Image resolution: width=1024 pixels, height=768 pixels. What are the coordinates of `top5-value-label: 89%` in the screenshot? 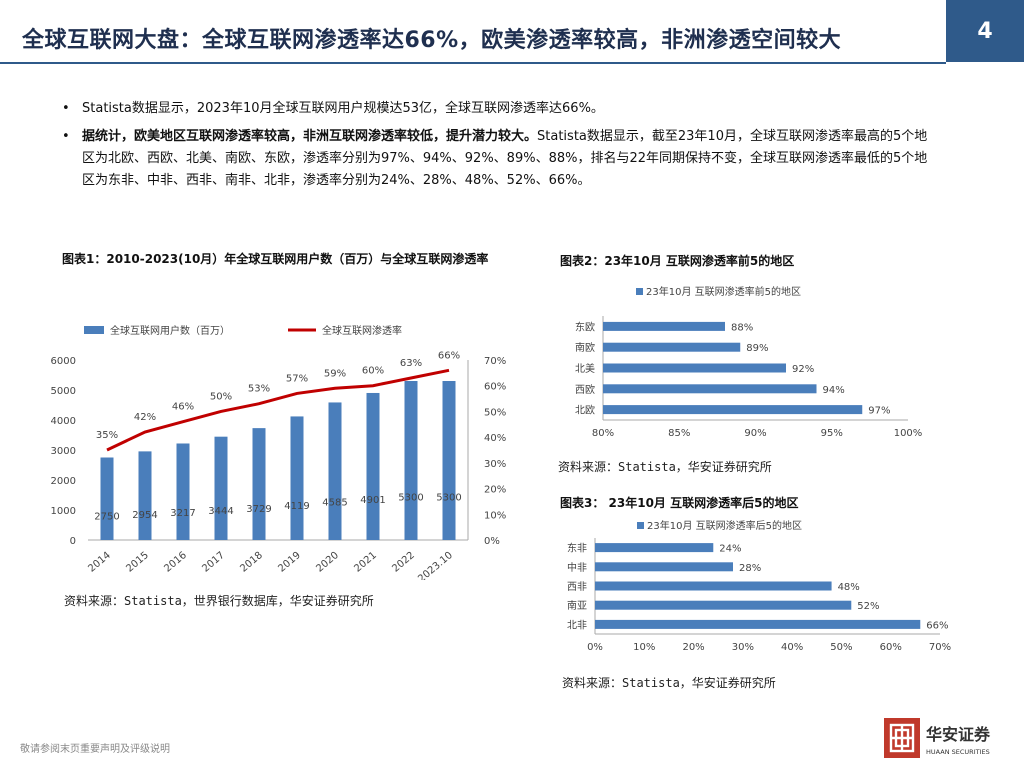 It's located at (757, 348).